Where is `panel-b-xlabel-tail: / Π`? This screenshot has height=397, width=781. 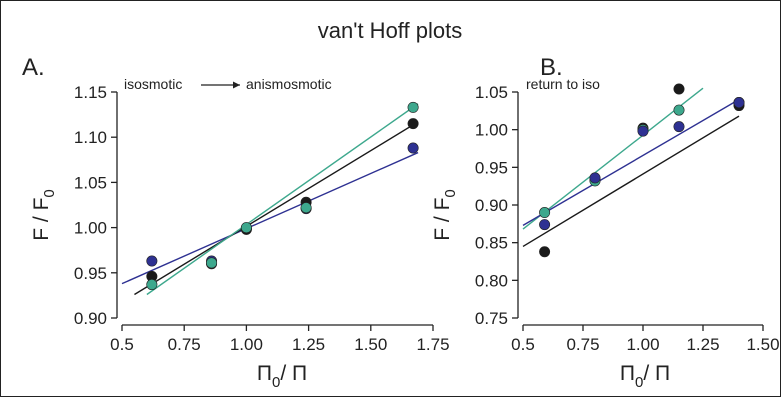 panel-b-xlabel-tail: / Π is located at coordinates (656, 373).